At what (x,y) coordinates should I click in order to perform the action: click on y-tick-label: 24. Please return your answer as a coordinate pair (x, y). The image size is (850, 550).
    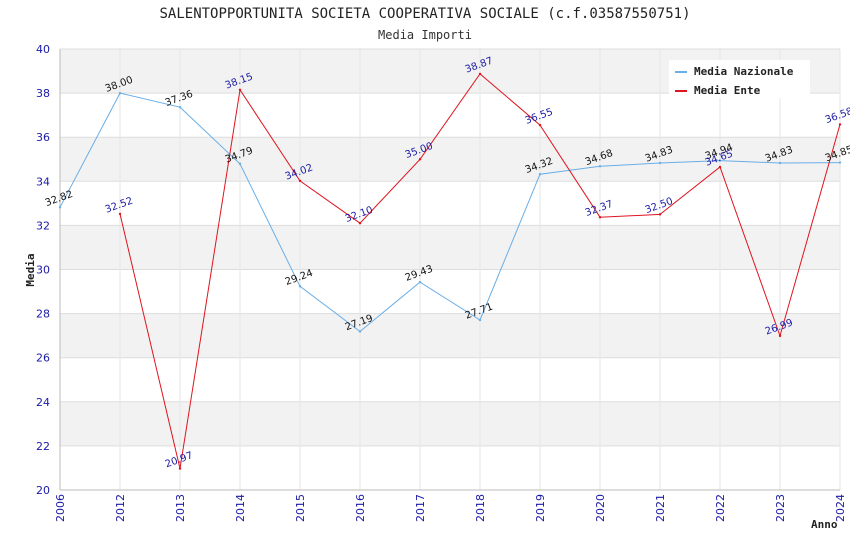
    Looking at the image, I should click on (43, 402).